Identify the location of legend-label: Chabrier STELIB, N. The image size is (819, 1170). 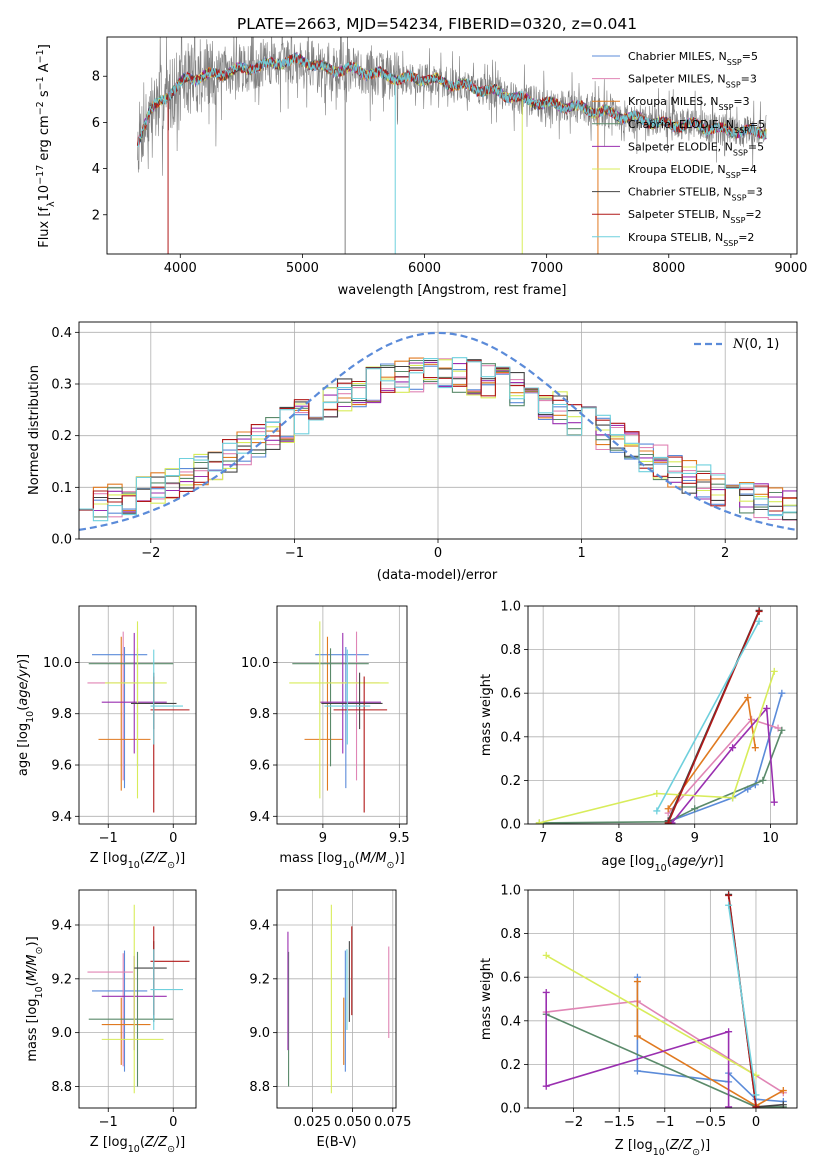
(680, 192).